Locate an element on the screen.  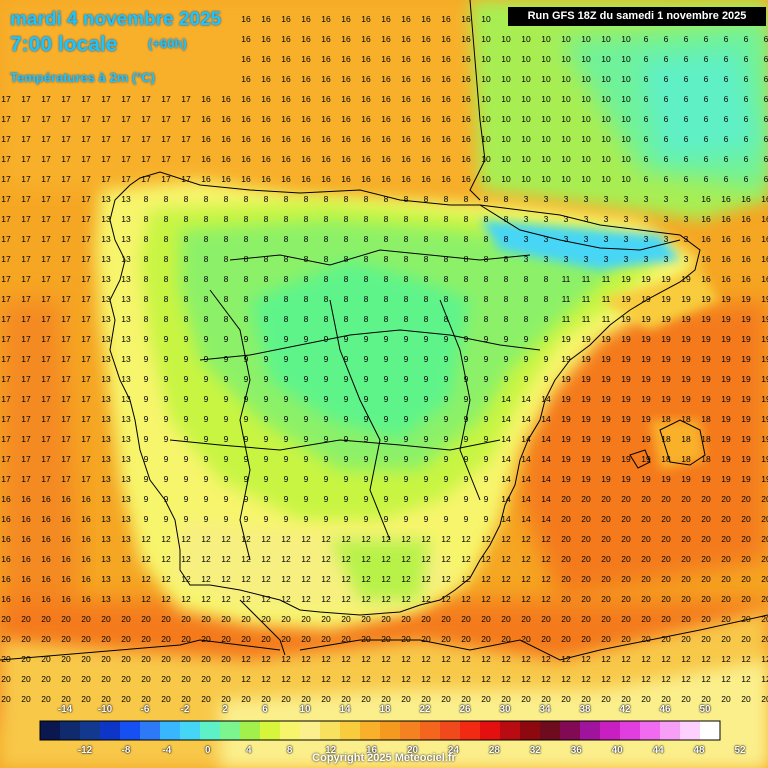
grid-value: 18 is located at coordinates (706, 459).